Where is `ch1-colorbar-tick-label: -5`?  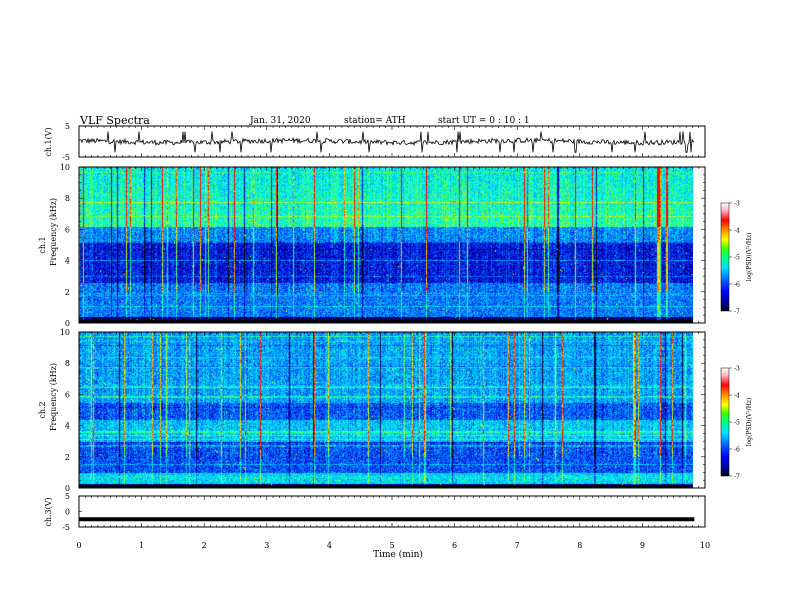
ch1-colorbar-tick-label: -5 is located at coordinates (737, 258).